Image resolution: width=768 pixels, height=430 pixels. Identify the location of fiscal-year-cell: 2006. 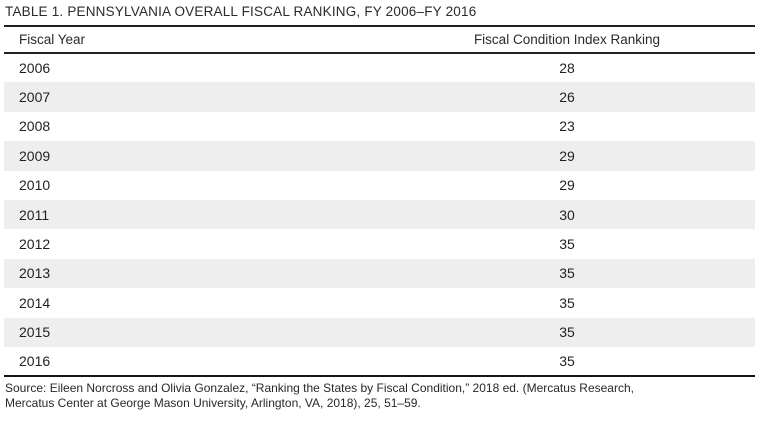
(35, 68).